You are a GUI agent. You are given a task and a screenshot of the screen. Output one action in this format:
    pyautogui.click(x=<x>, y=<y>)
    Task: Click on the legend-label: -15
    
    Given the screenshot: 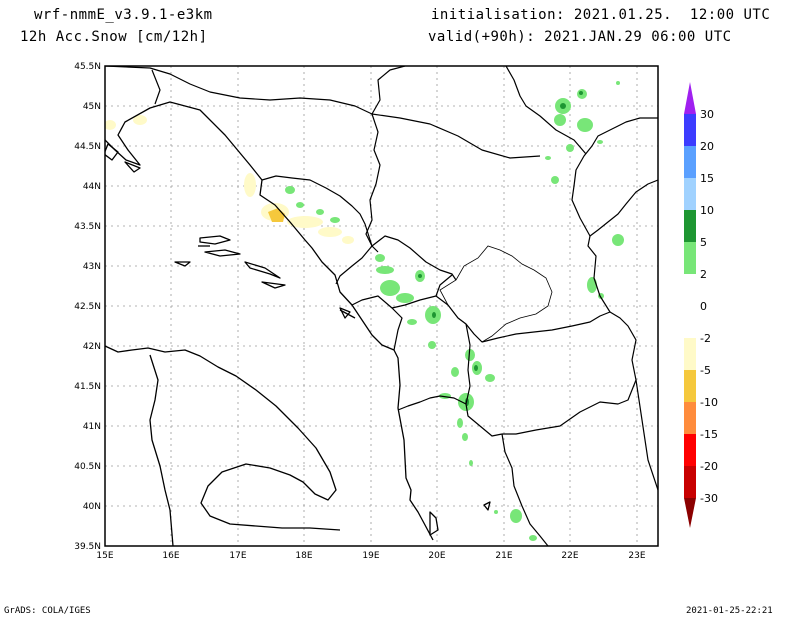 What is the action you would take?
    pyautogui.click(x=709, y=434)
    